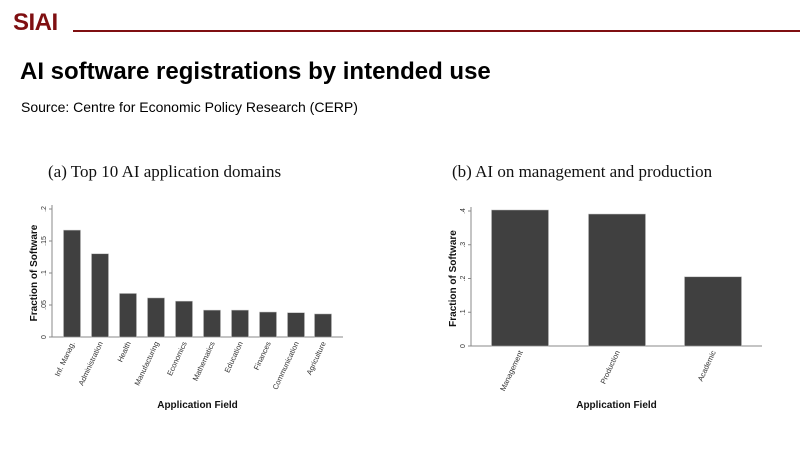  Describe the element at coordinates (65, 359) in the screenshot. I see `x-tick-label: Inf. Manag.` at that location.